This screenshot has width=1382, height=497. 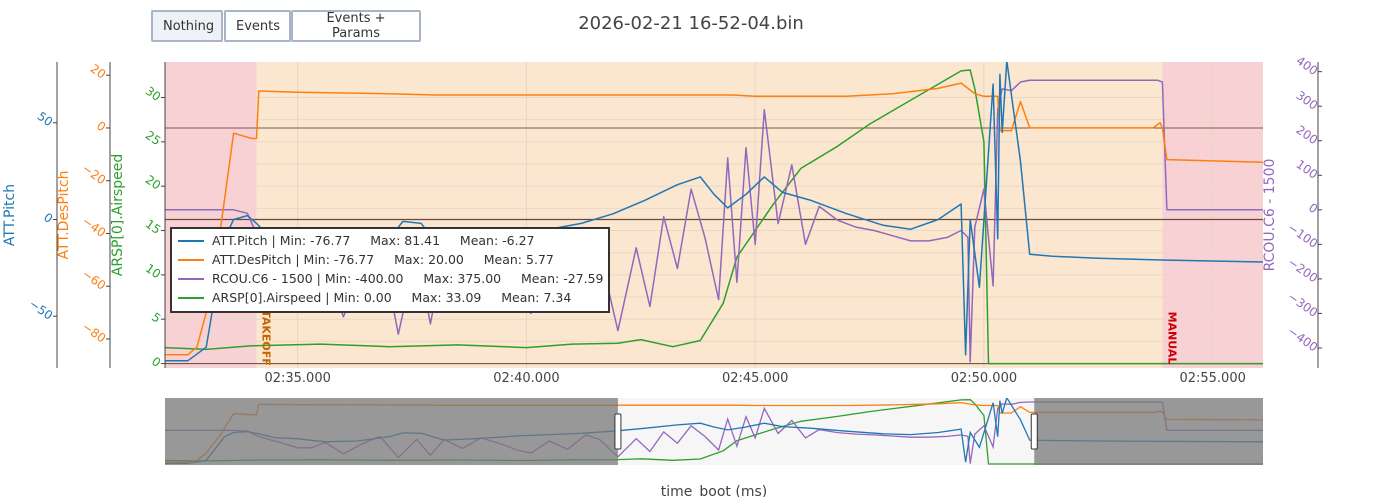 I want to click on range-slider-handle-left, so click(x=618, y=431).